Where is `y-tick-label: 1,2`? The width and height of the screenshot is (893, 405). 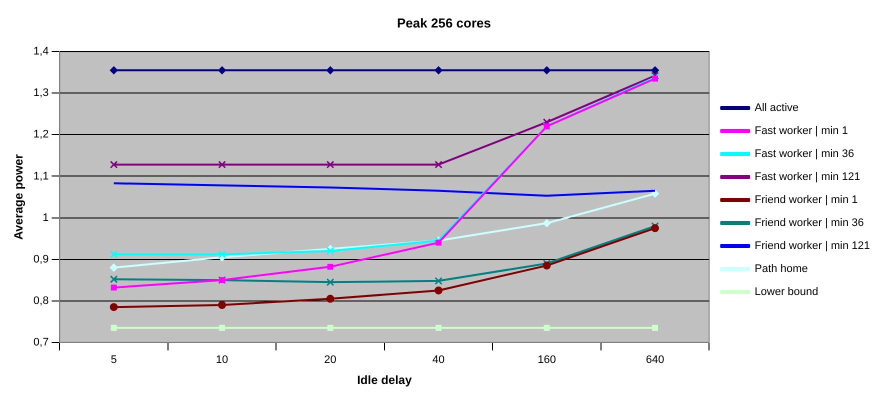 y-tick-label: 1,2 is located at coordinates (41, 134).